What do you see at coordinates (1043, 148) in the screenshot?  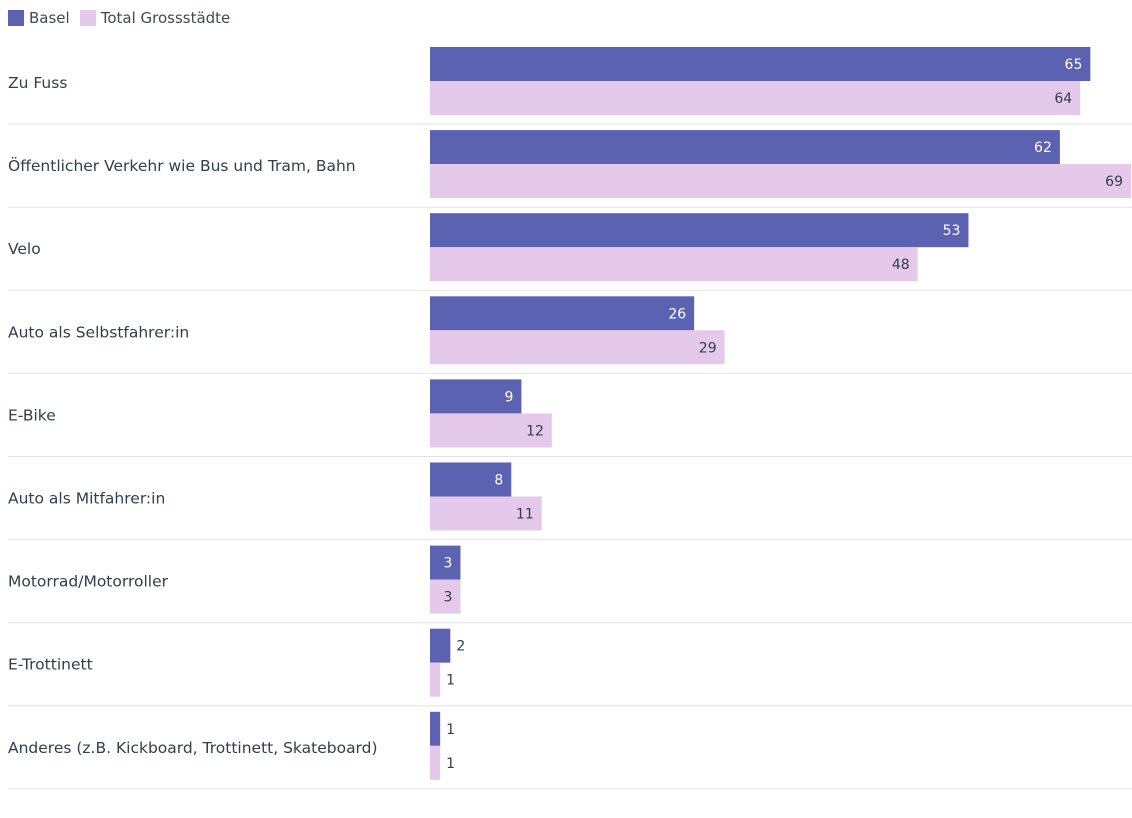 I see `value-label-basel-offentlicher-verkehr-wie-bus-und-tram-bahn: 62` at bounding box center [1043, 148].